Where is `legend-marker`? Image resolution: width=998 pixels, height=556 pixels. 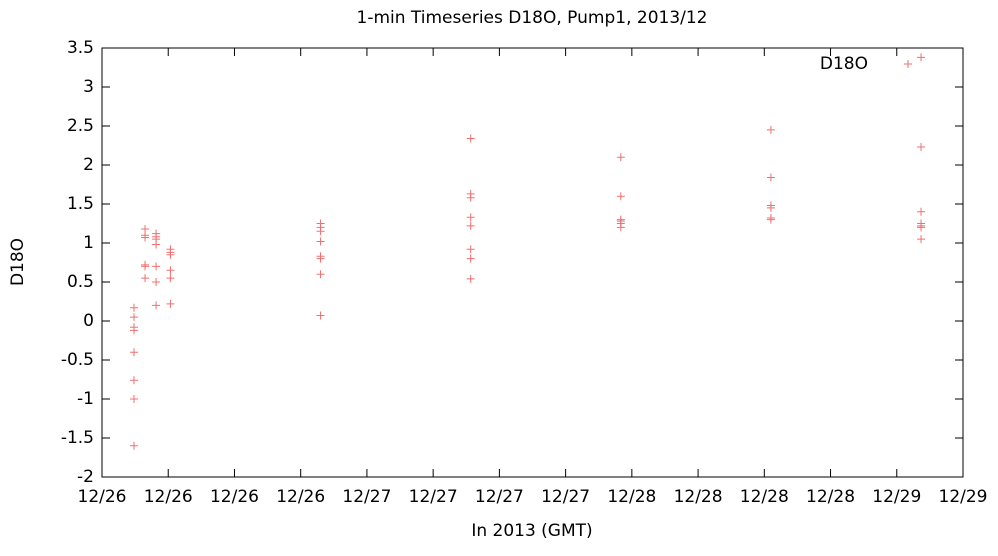
legend-marker is located at coordinates (908, 64).